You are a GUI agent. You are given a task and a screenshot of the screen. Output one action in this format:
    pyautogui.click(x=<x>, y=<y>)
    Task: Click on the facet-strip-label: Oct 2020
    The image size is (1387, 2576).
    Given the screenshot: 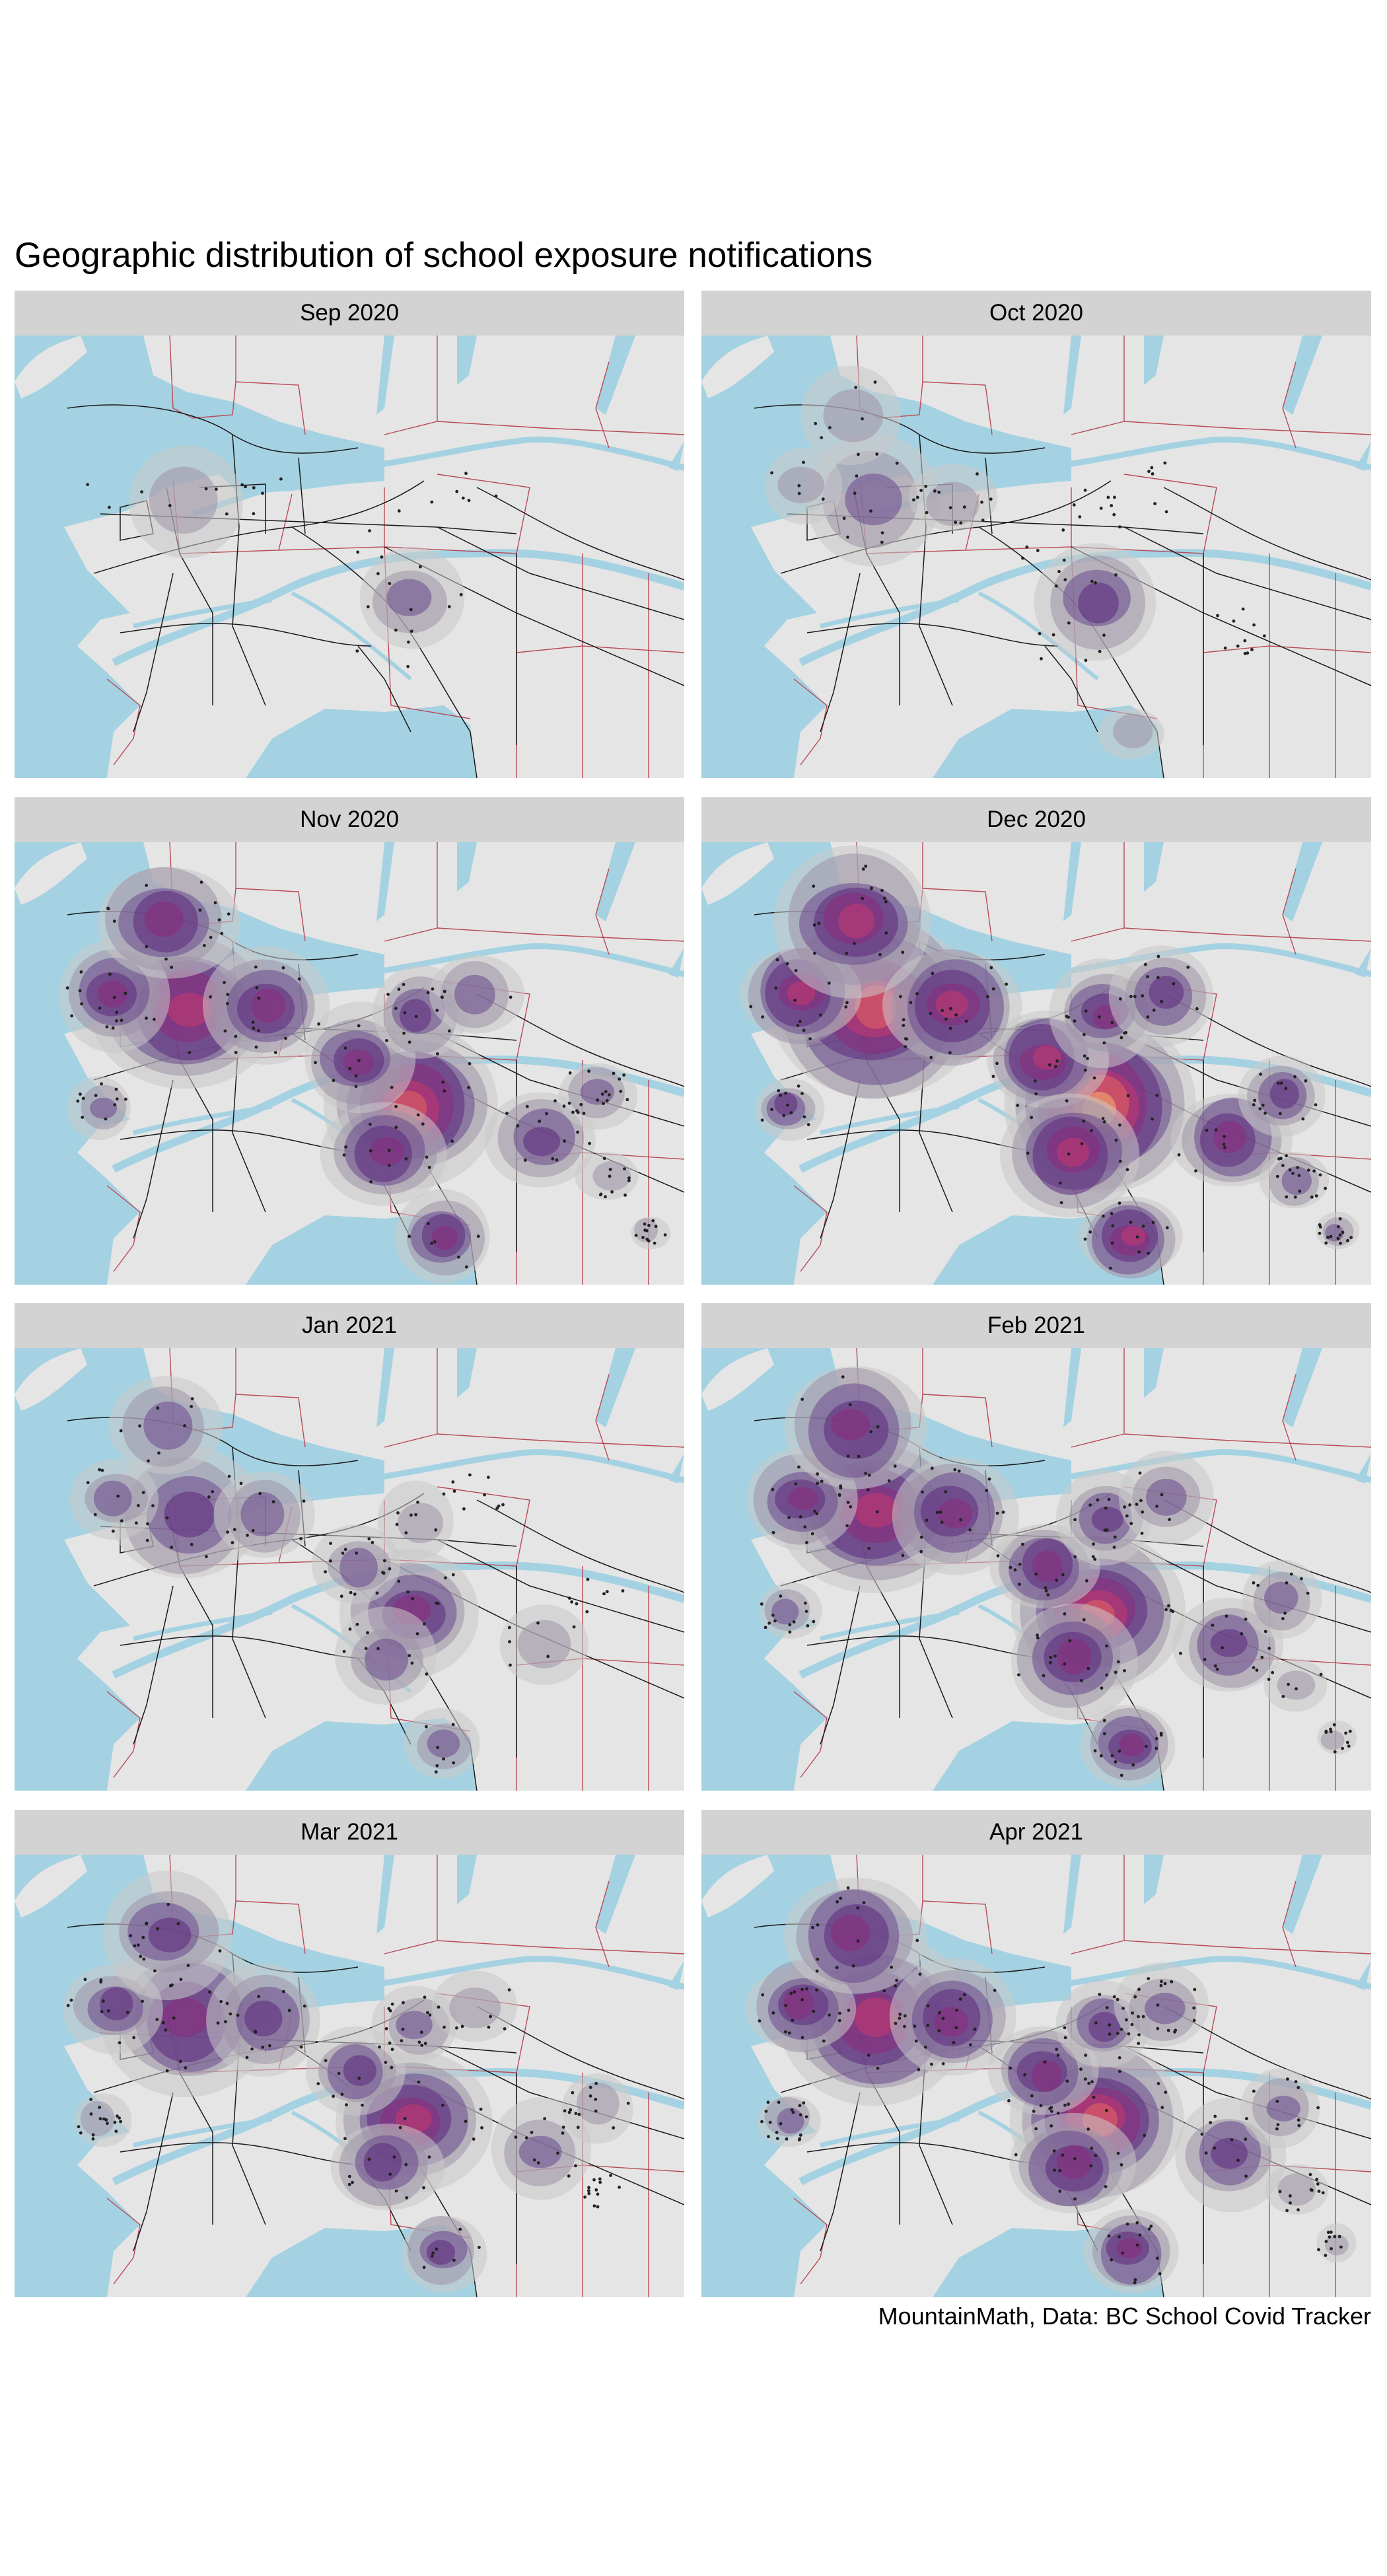 What is the action you would take?
    pyautogui.click(x=1036, y=314)
    